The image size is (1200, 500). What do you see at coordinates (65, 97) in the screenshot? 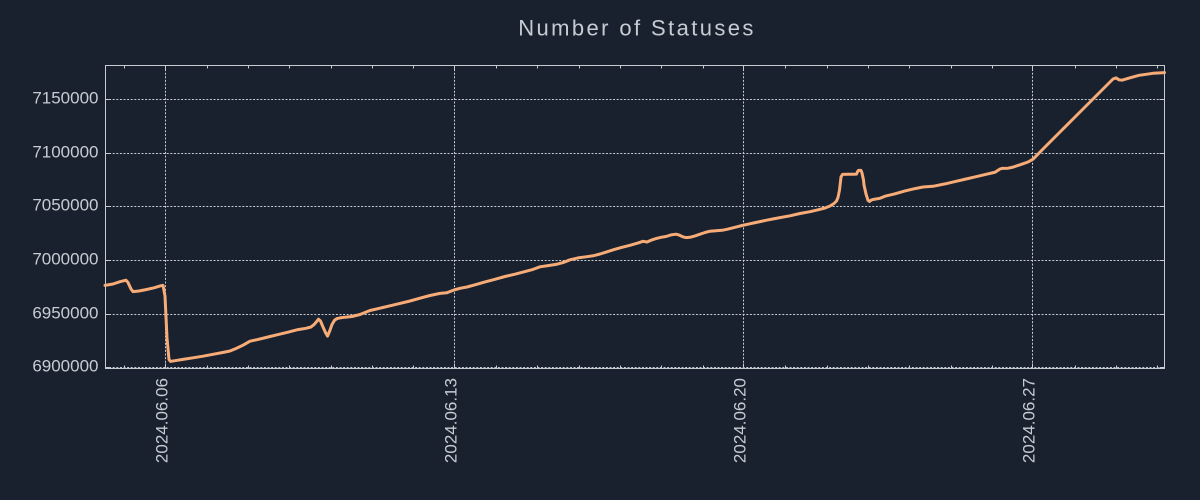
I see `svg-text: 7150000` at bounding box center [65, 97].